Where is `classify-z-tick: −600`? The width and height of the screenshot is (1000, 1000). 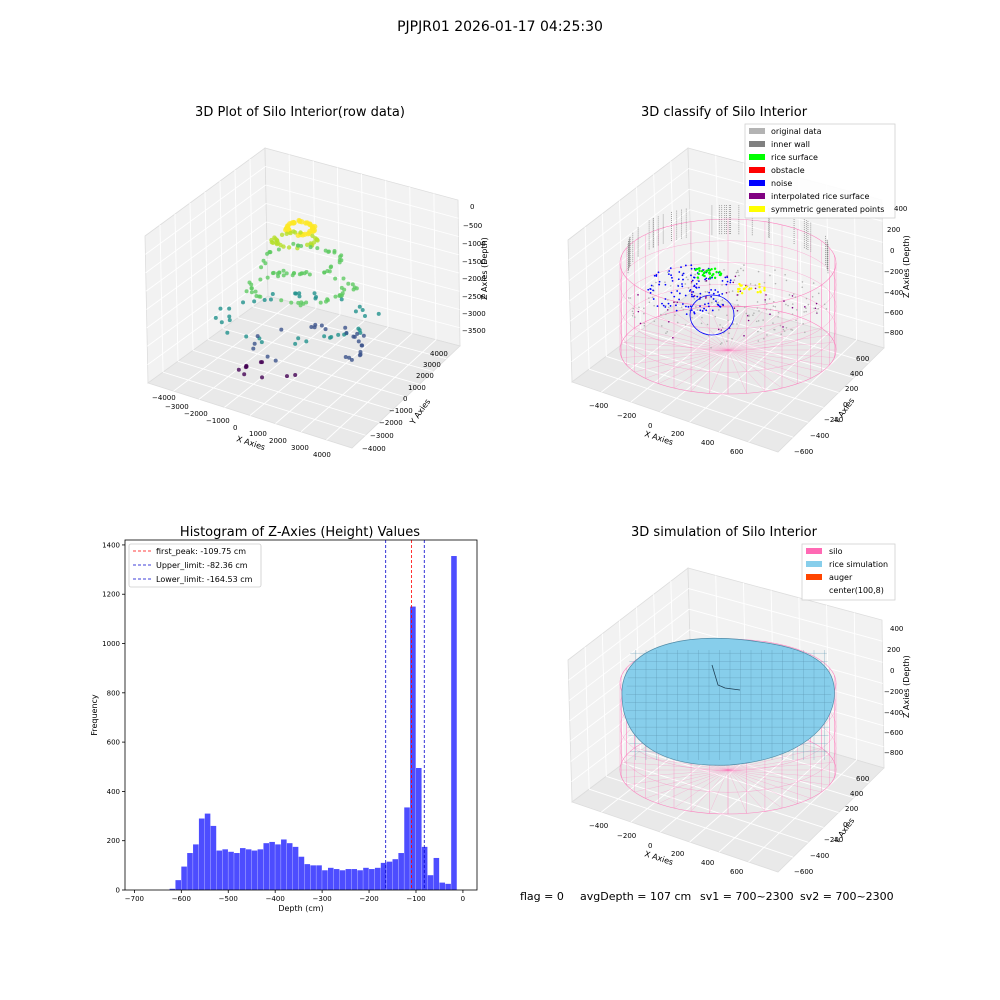 classify-z-tick: −600 is located at coordinates (893, 313).